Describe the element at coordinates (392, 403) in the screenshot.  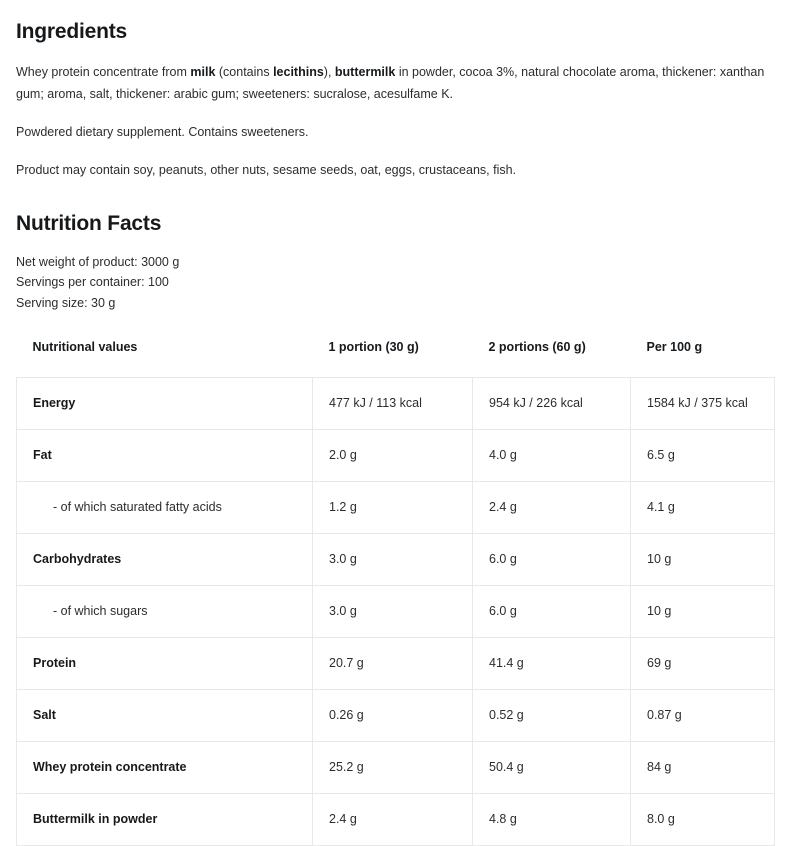
I see `row-value-1: 477 kJ / 113 kcal` at that location.